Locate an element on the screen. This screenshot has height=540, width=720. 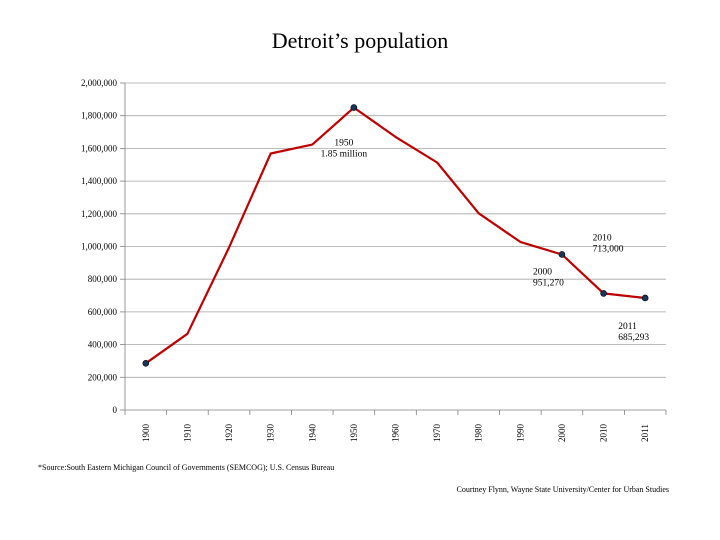
y-tick-label: 600,000 is located at coordinates (103, 312).